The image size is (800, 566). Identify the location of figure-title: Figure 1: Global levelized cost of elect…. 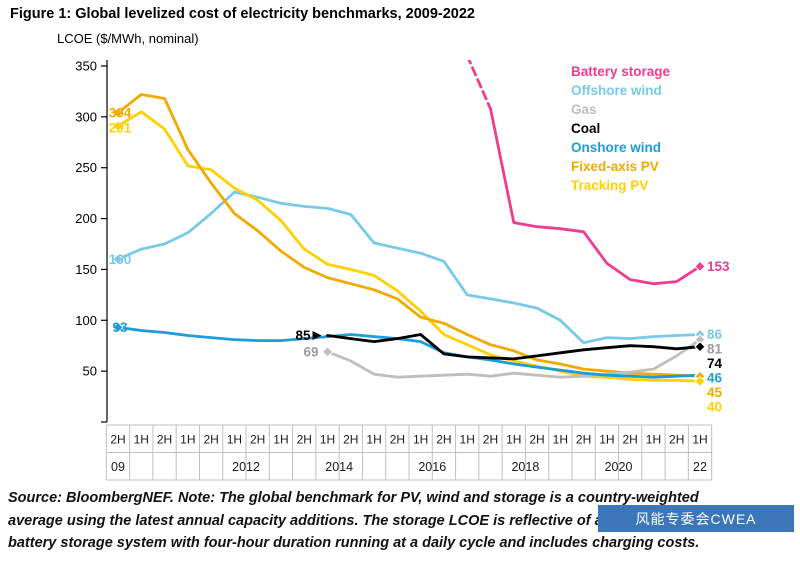
(242, 14).